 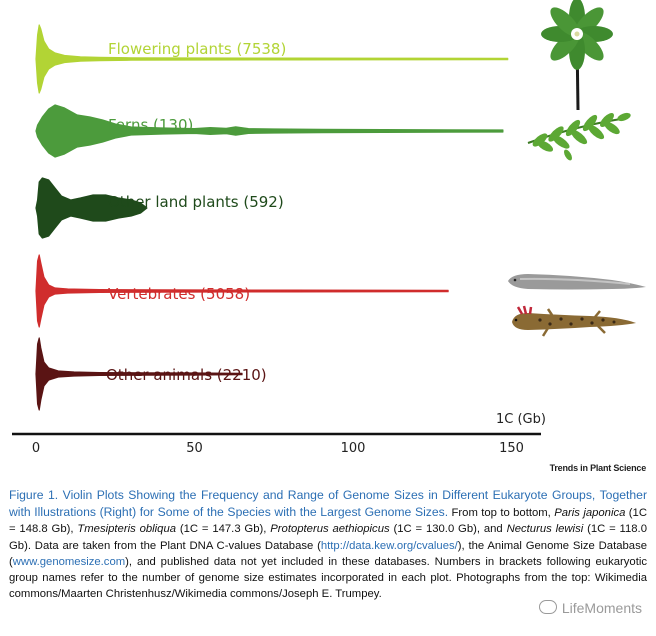 I want to click on tmesipteris-obliqua-illustration, so click(x=579, y=136).